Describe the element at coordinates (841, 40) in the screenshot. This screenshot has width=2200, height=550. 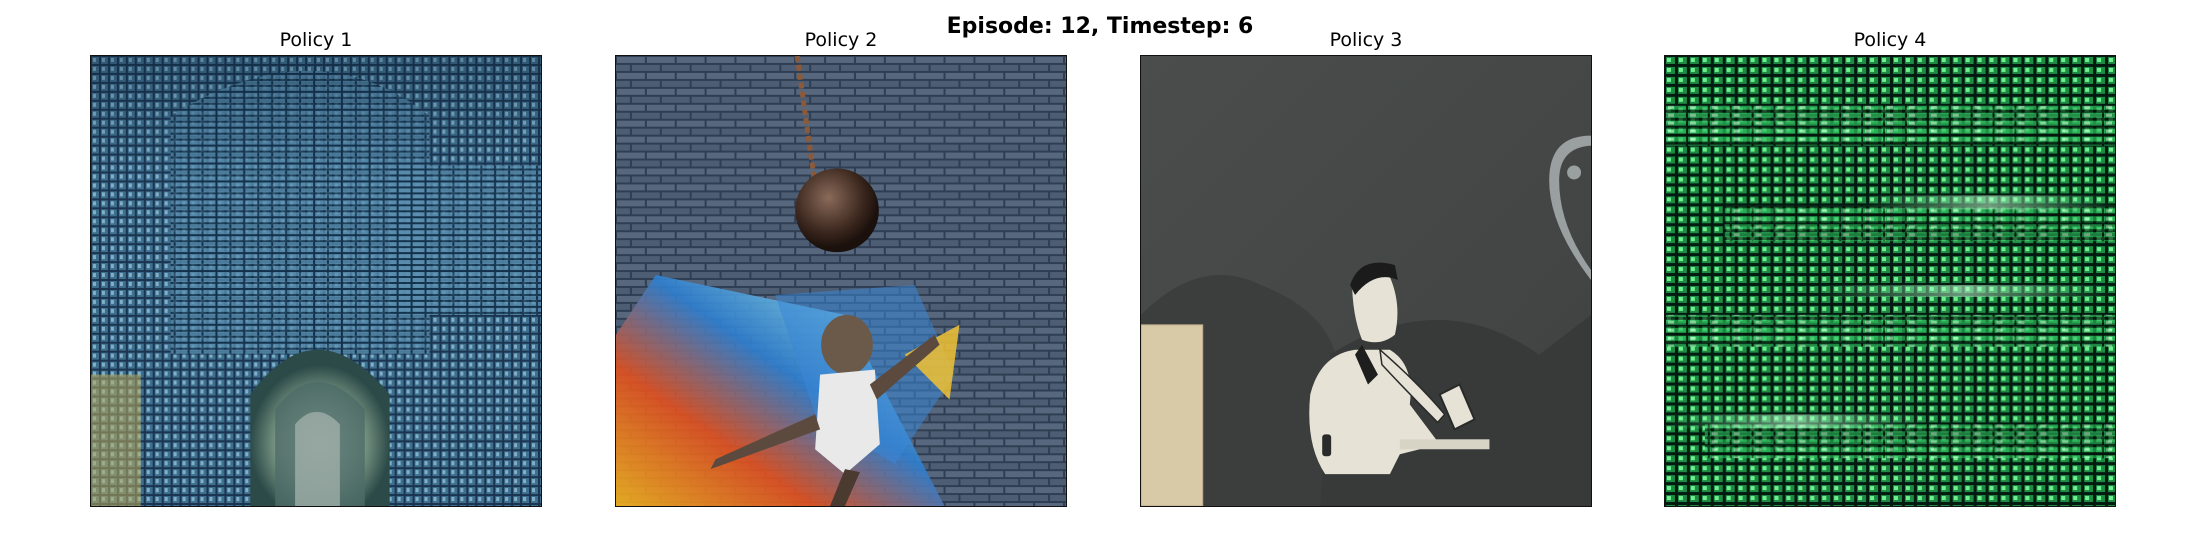
I see `panel-title-policy-2: Policy 2` at that location.